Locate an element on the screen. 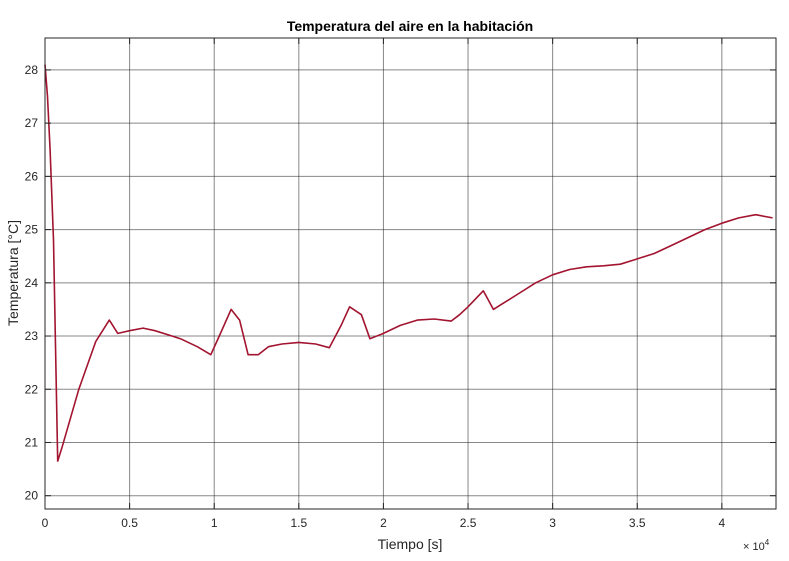 The image size is (789, 561). x-tick-label: 4 is located at coordinates (722, 523).